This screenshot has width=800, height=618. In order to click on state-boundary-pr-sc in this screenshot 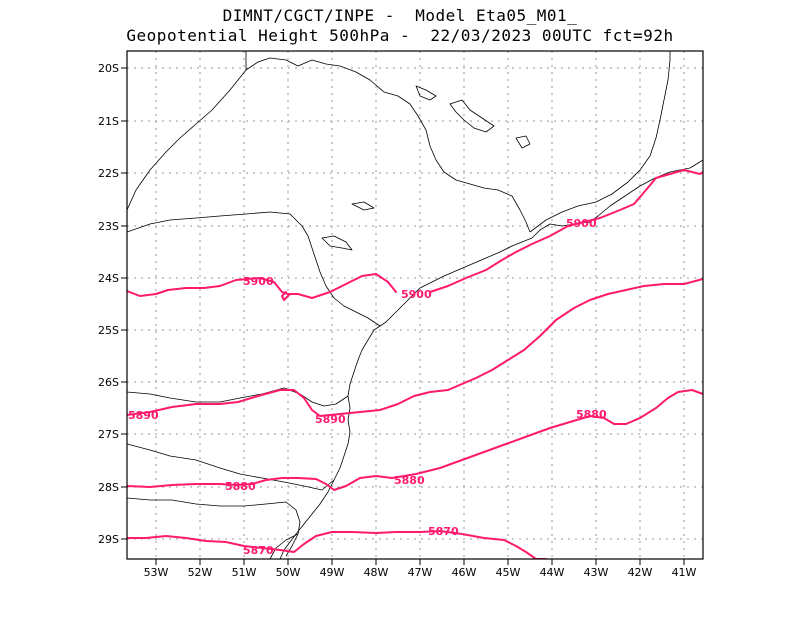, I will do `click(238, 397)`.